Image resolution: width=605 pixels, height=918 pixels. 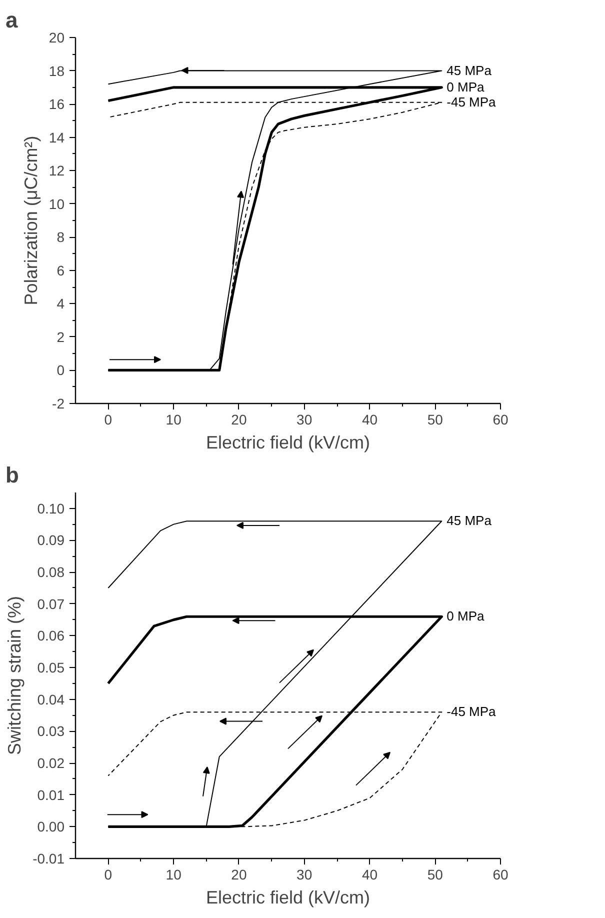 What do you see at coordinates (60, 270) in the screenshot?
I see `y-tick-label: 6` at bounding box center [60, 270].